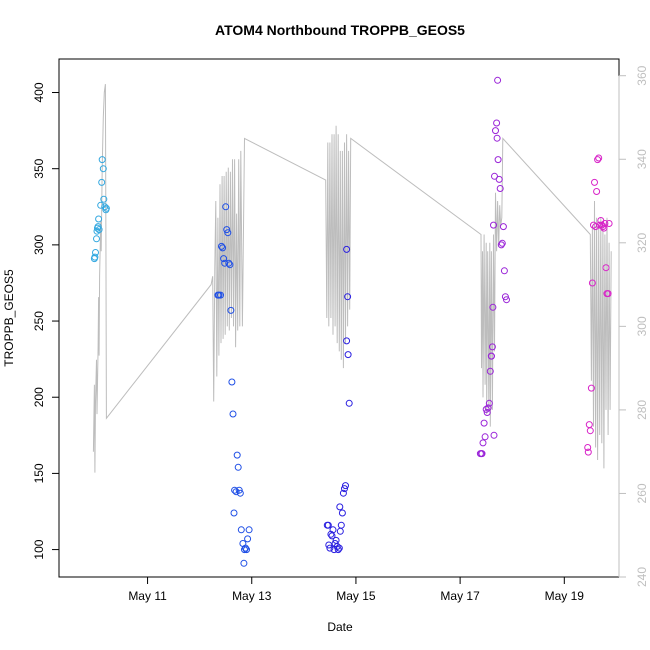 This screenshot has width=650, height=650. Describe the element at coordinates (633, 326) in the screenshot. I see `y-axis-right: 240 260 280 300 320 340 360` at that location.